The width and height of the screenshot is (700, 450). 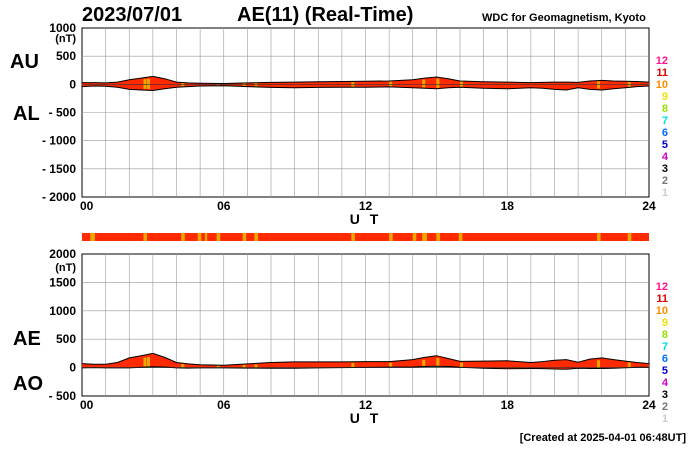 I want to click on au-al-station-count-8: 8, so click(x=665, y=109).